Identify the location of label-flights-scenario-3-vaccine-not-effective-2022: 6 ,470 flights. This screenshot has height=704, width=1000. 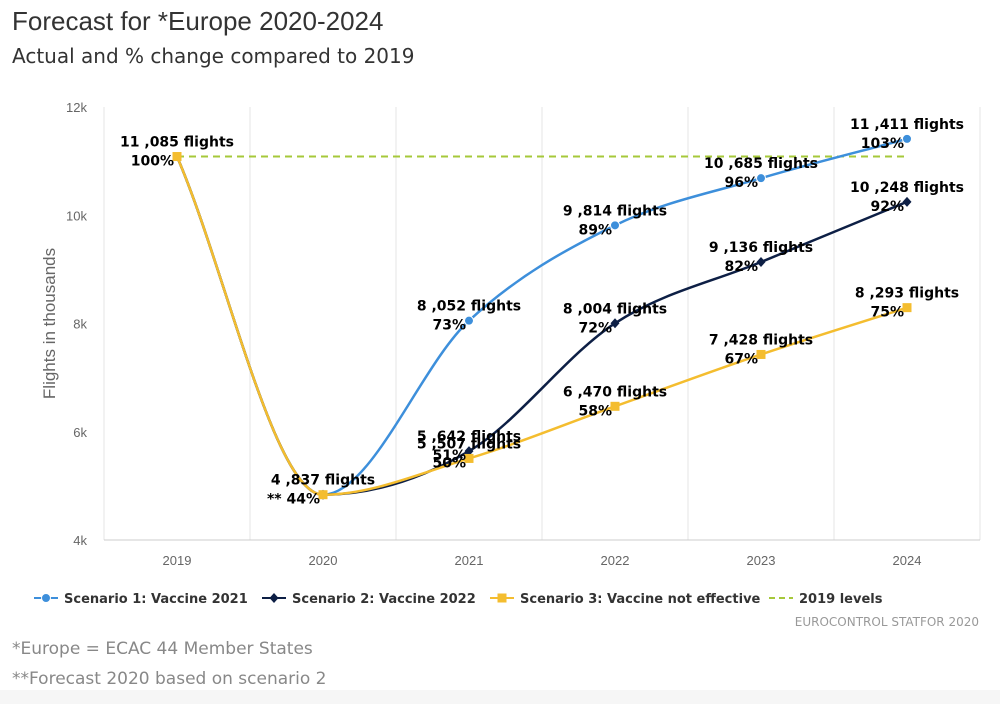
(615, 392).